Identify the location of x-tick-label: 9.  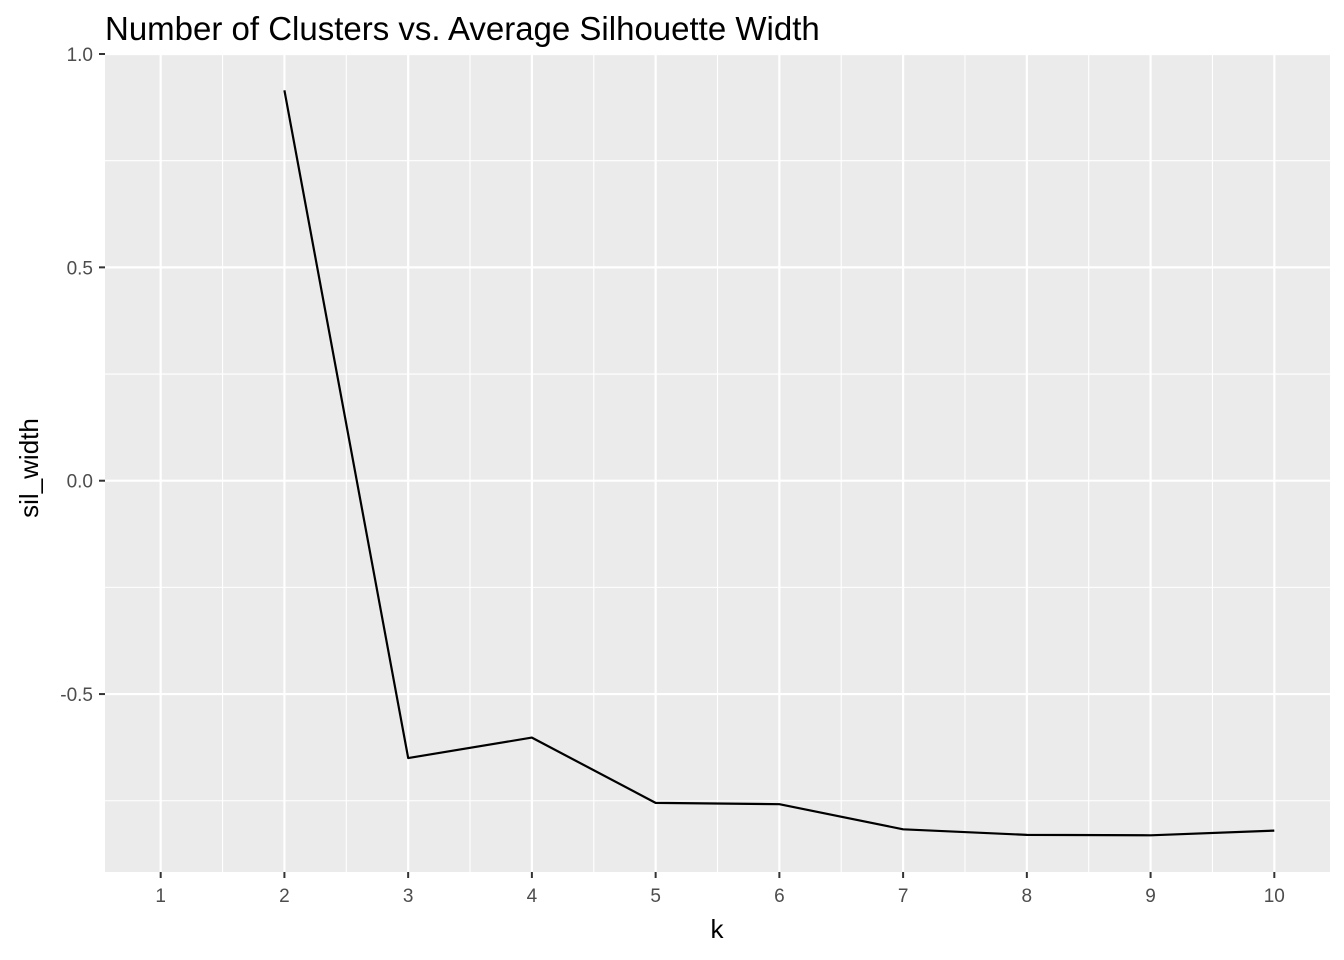
(1150, 896).